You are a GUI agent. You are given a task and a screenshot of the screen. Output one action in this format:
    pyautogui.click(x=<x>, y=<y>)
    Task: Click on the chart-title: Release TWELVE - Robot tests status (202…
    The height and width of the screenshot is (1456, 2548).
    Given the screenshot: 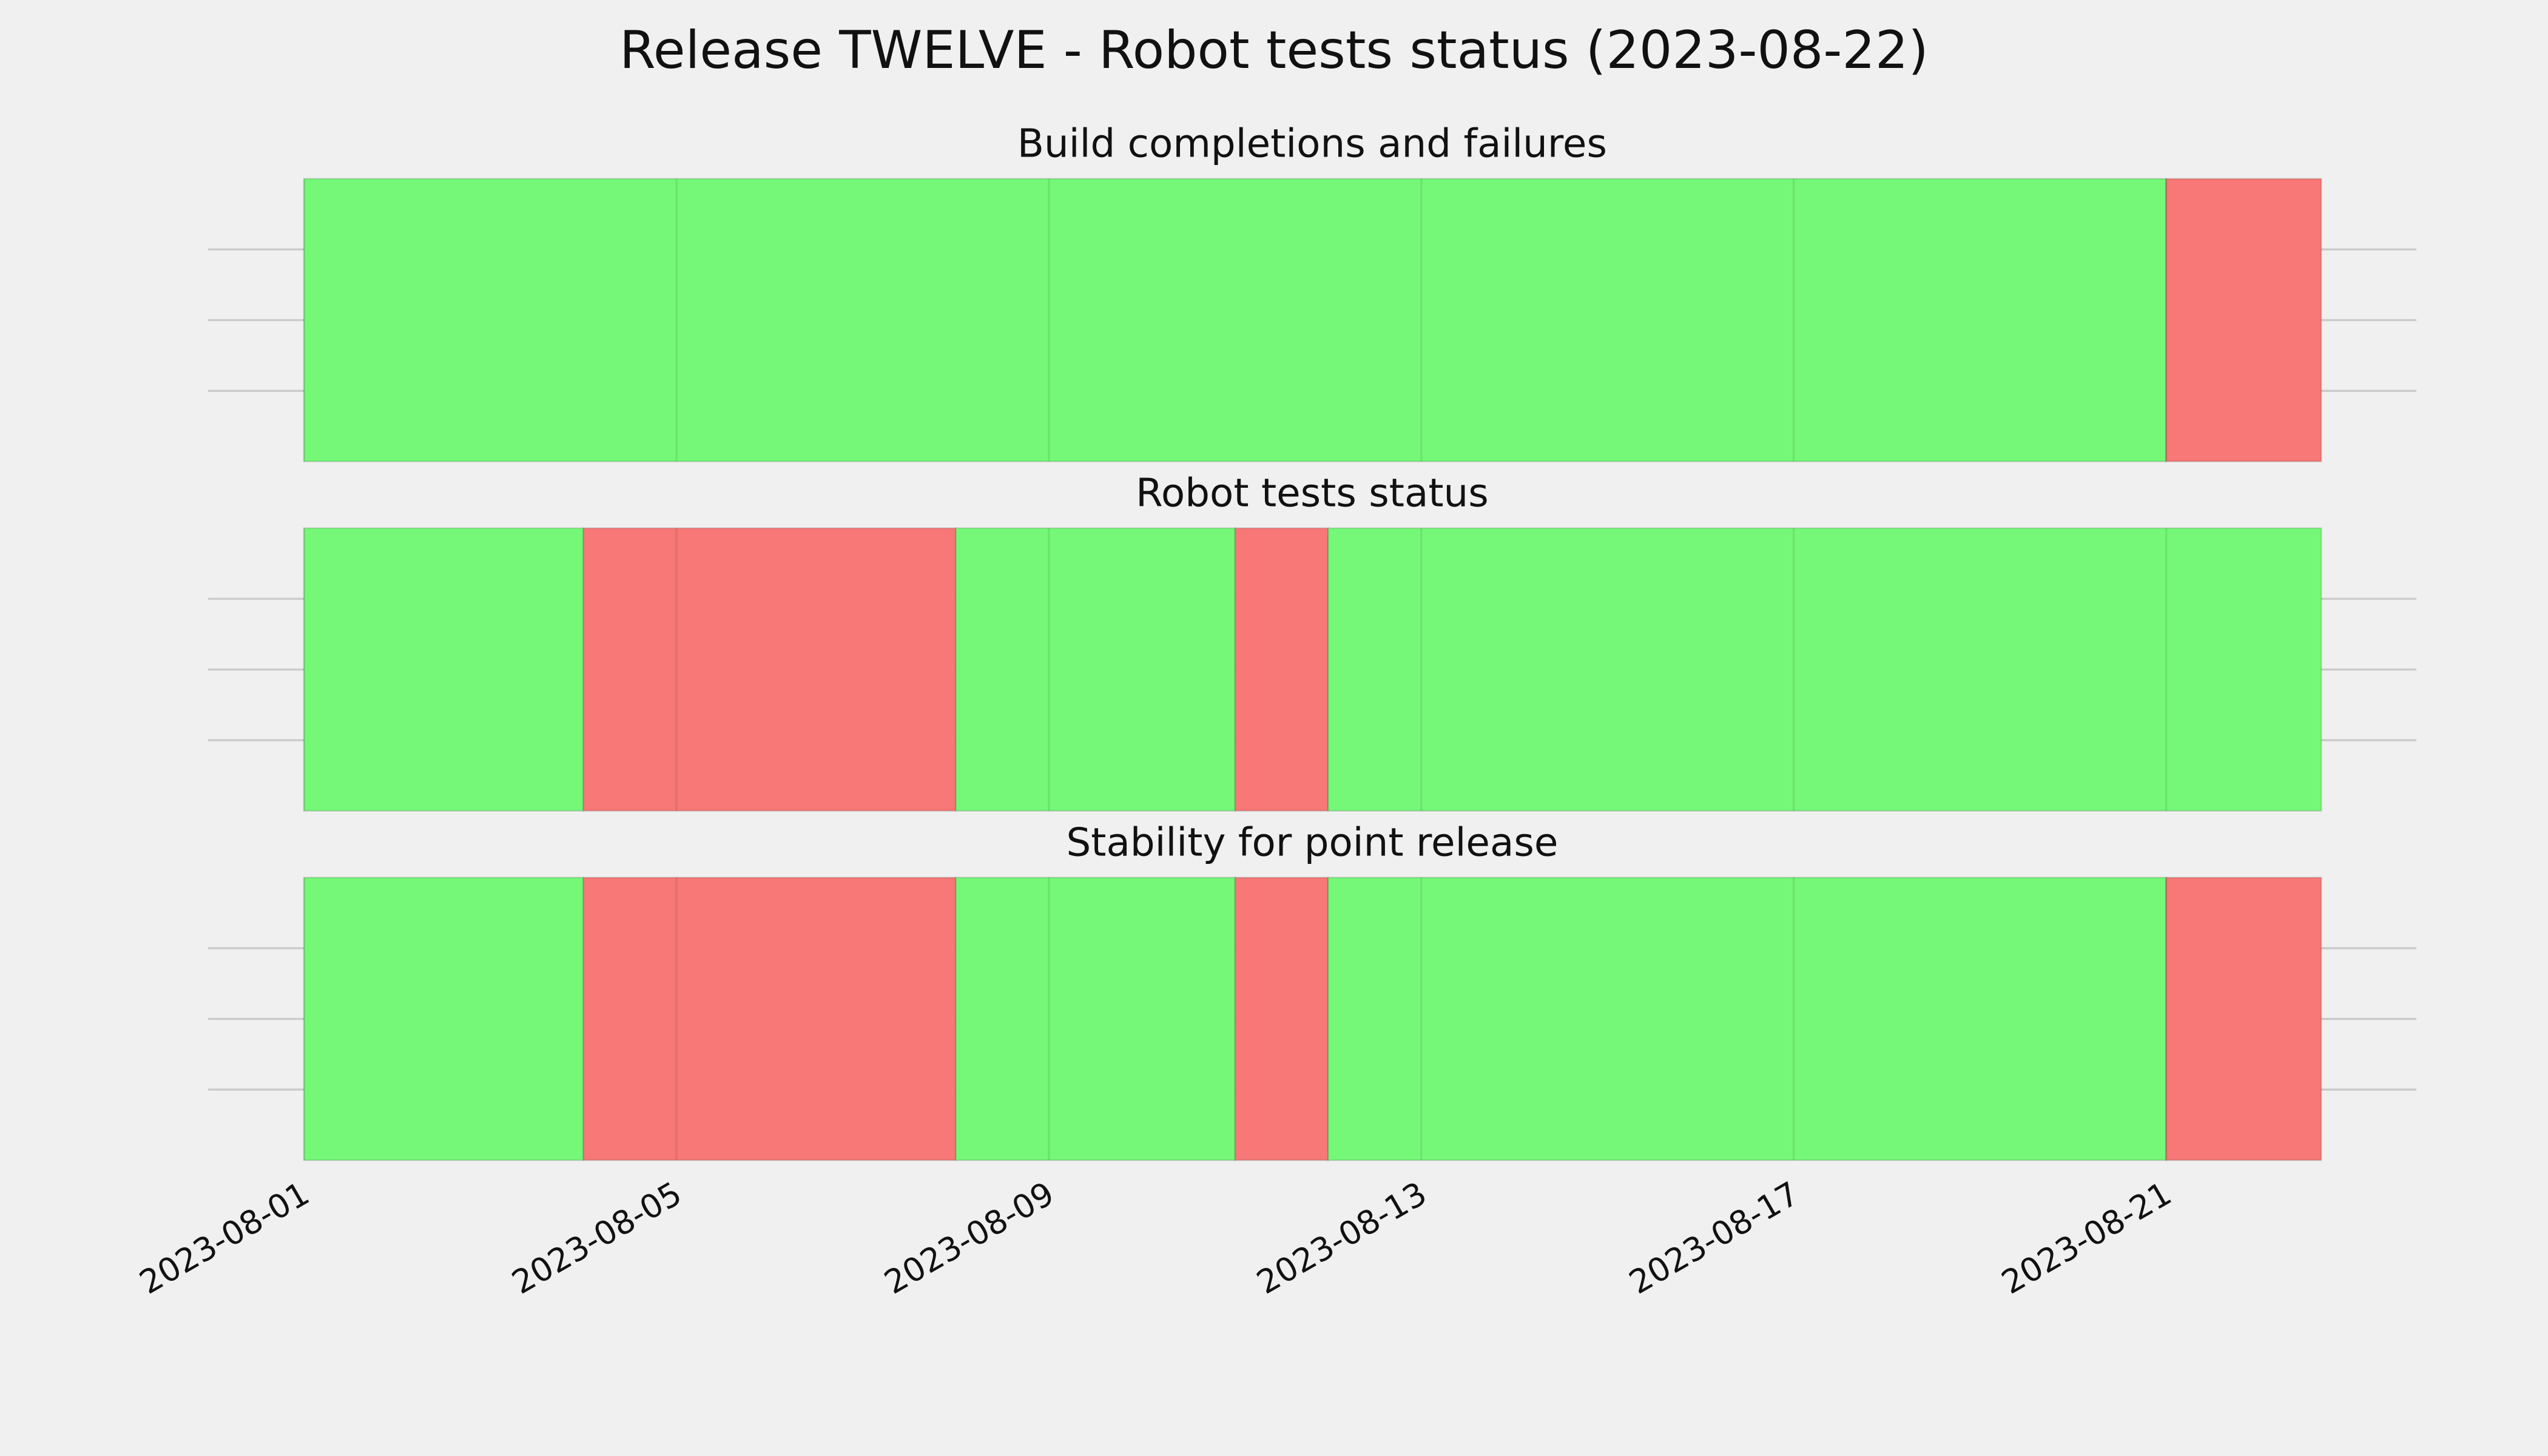 What is the action you would take?
    pyautogui.click(x=1274, y=50)
    